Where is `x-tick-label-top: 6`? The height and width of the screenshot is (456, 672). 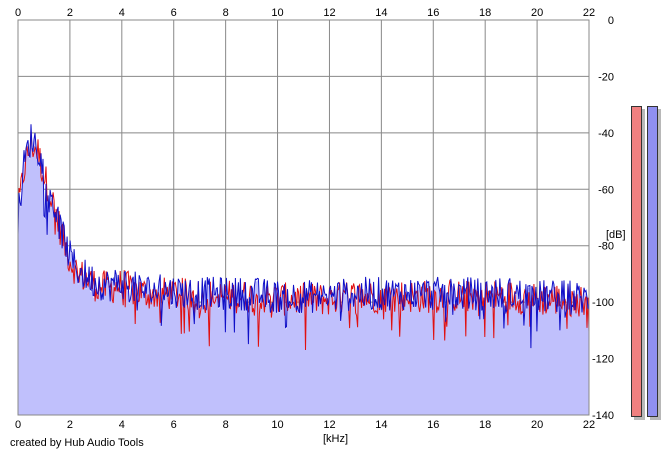 x-tick-label-top: 6 is located at coordinates (174, 13).